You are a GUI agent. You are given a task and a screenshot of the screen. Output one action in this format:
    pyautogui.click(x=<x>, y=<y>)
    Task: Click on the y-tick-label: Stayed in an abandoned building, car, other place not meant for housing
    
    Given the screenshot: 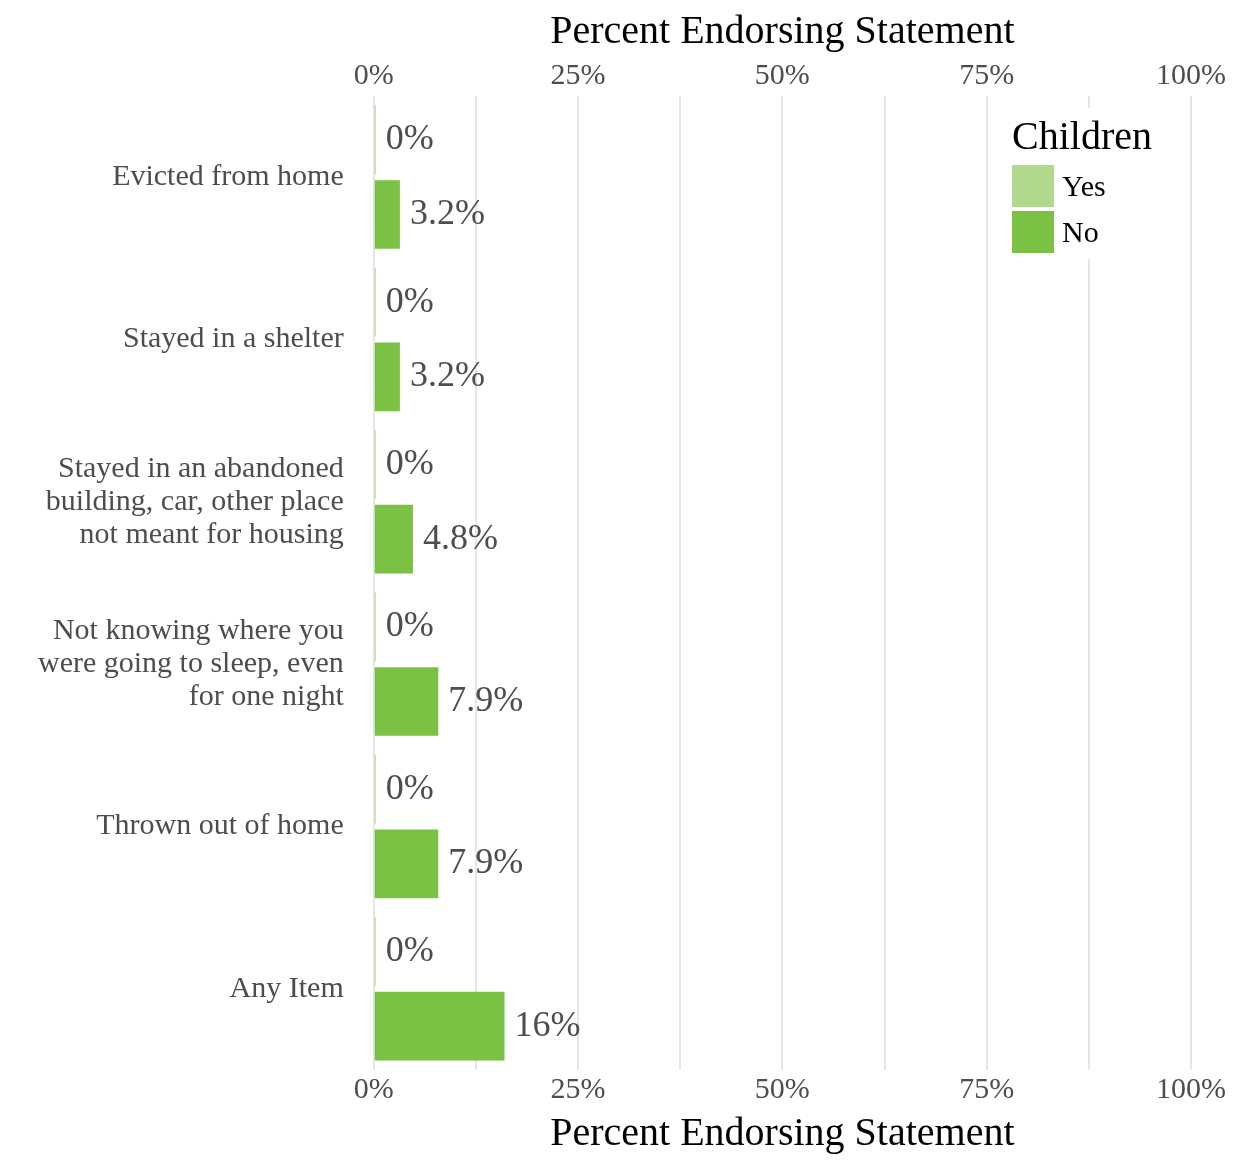 What is the action you would take?
    pyautogui.click(x=194, y=499)
    